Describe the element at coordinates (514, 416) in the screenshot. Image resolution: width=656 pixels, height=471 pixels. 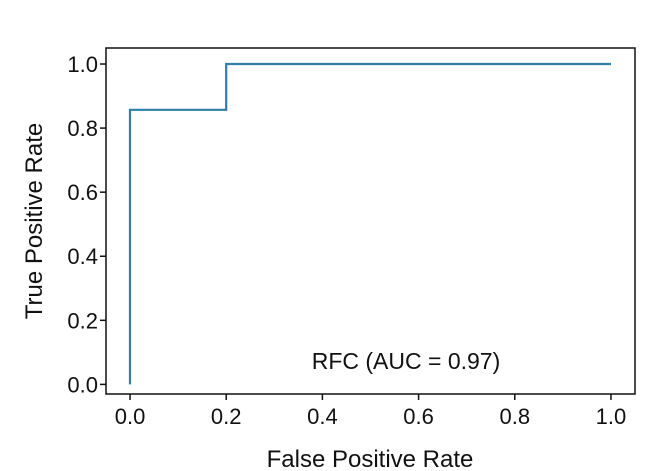
I see `x-tick-label: 0.8` at that location.